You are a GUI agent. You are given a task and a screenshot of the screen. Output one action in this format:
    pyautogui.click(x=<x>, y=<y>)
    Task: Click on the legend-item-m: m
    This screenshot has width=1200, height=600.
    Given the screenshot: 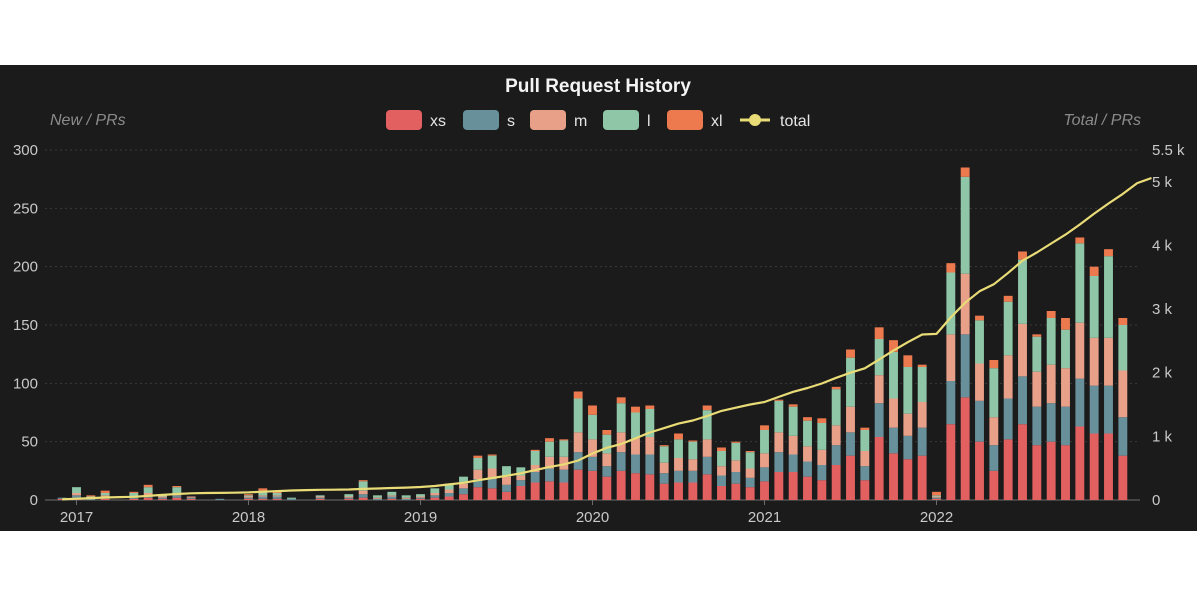 What is the action you would take?
    pyautogui.click(x=558, y=120)
    